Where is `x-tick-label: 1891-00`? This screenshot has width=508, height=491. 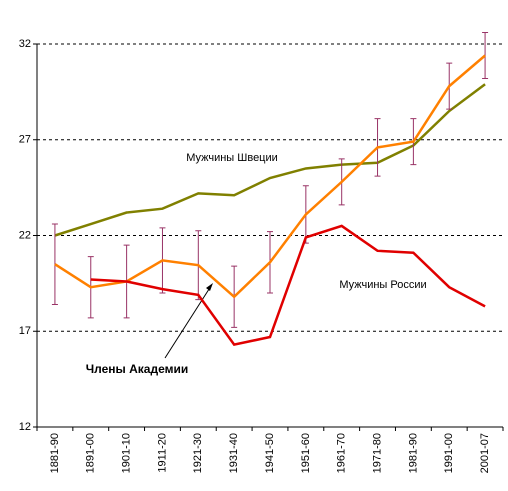 x-tick-label: 1891-00 is located at coordinates (91, 453).